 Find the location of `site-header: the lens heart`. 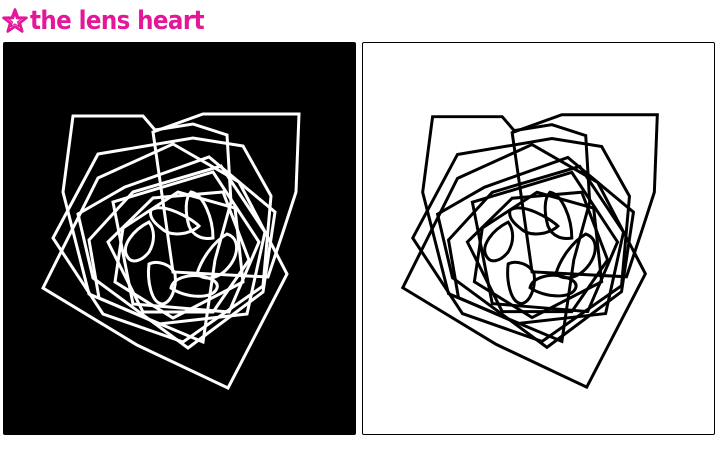

site-header: the lens heart is located at coordinates (103, 21).